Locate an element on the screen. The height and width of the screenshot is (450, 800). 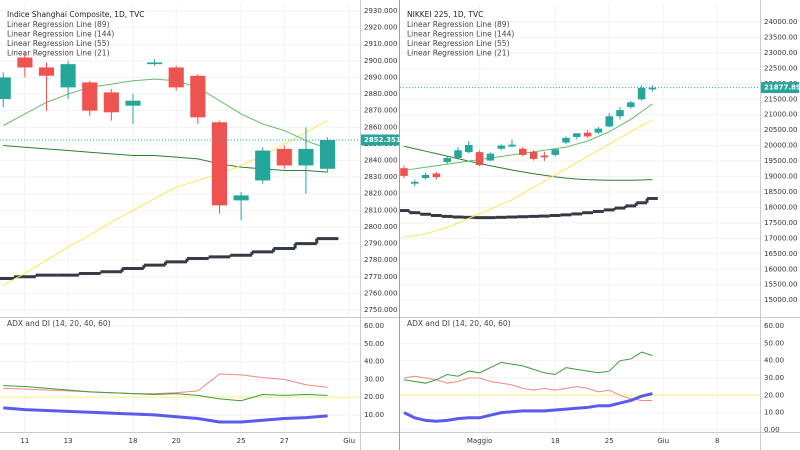
y-tick-label: 17000.00 is located at coordinates (780, 238).